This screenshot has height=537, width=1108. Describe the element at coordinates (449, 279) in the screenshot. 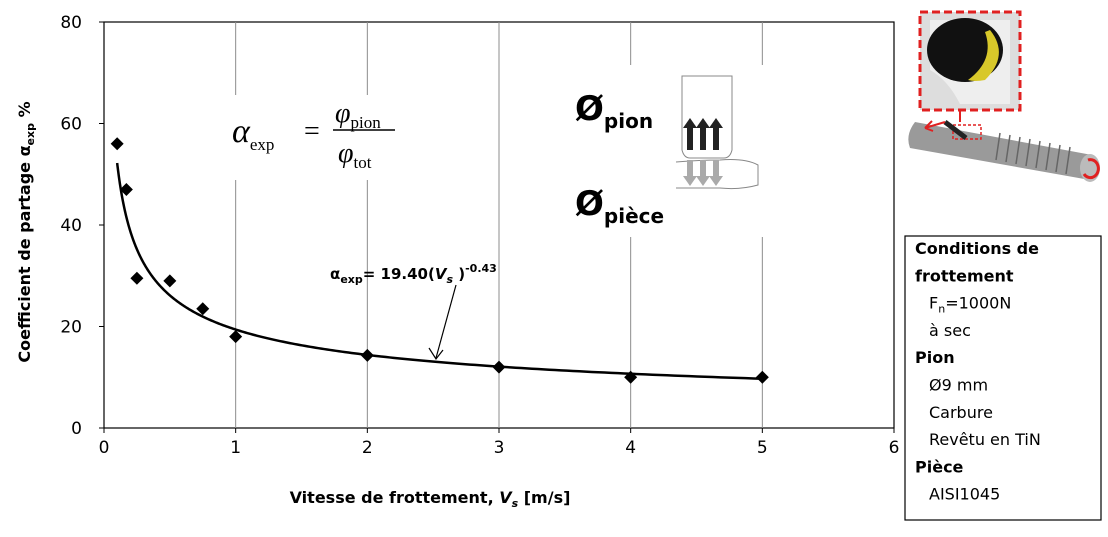

I see `fit-variable-sub: s` at that location.